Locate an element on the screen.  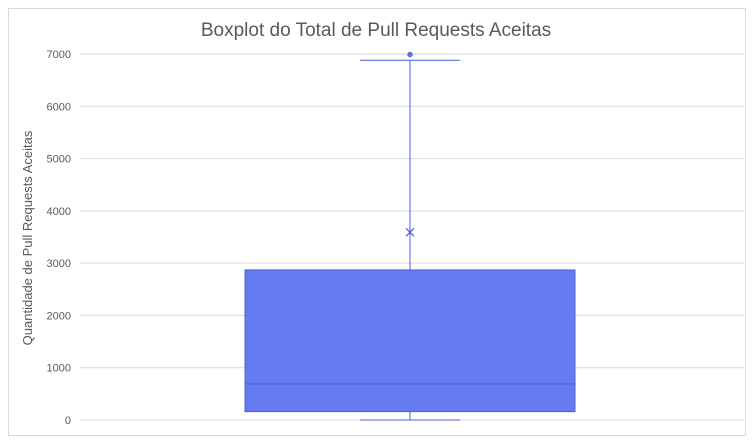
y-axis-ticks: 0 1000 2000 3000 4000 5000 6000 7000 is located at coordinates (59, 238).